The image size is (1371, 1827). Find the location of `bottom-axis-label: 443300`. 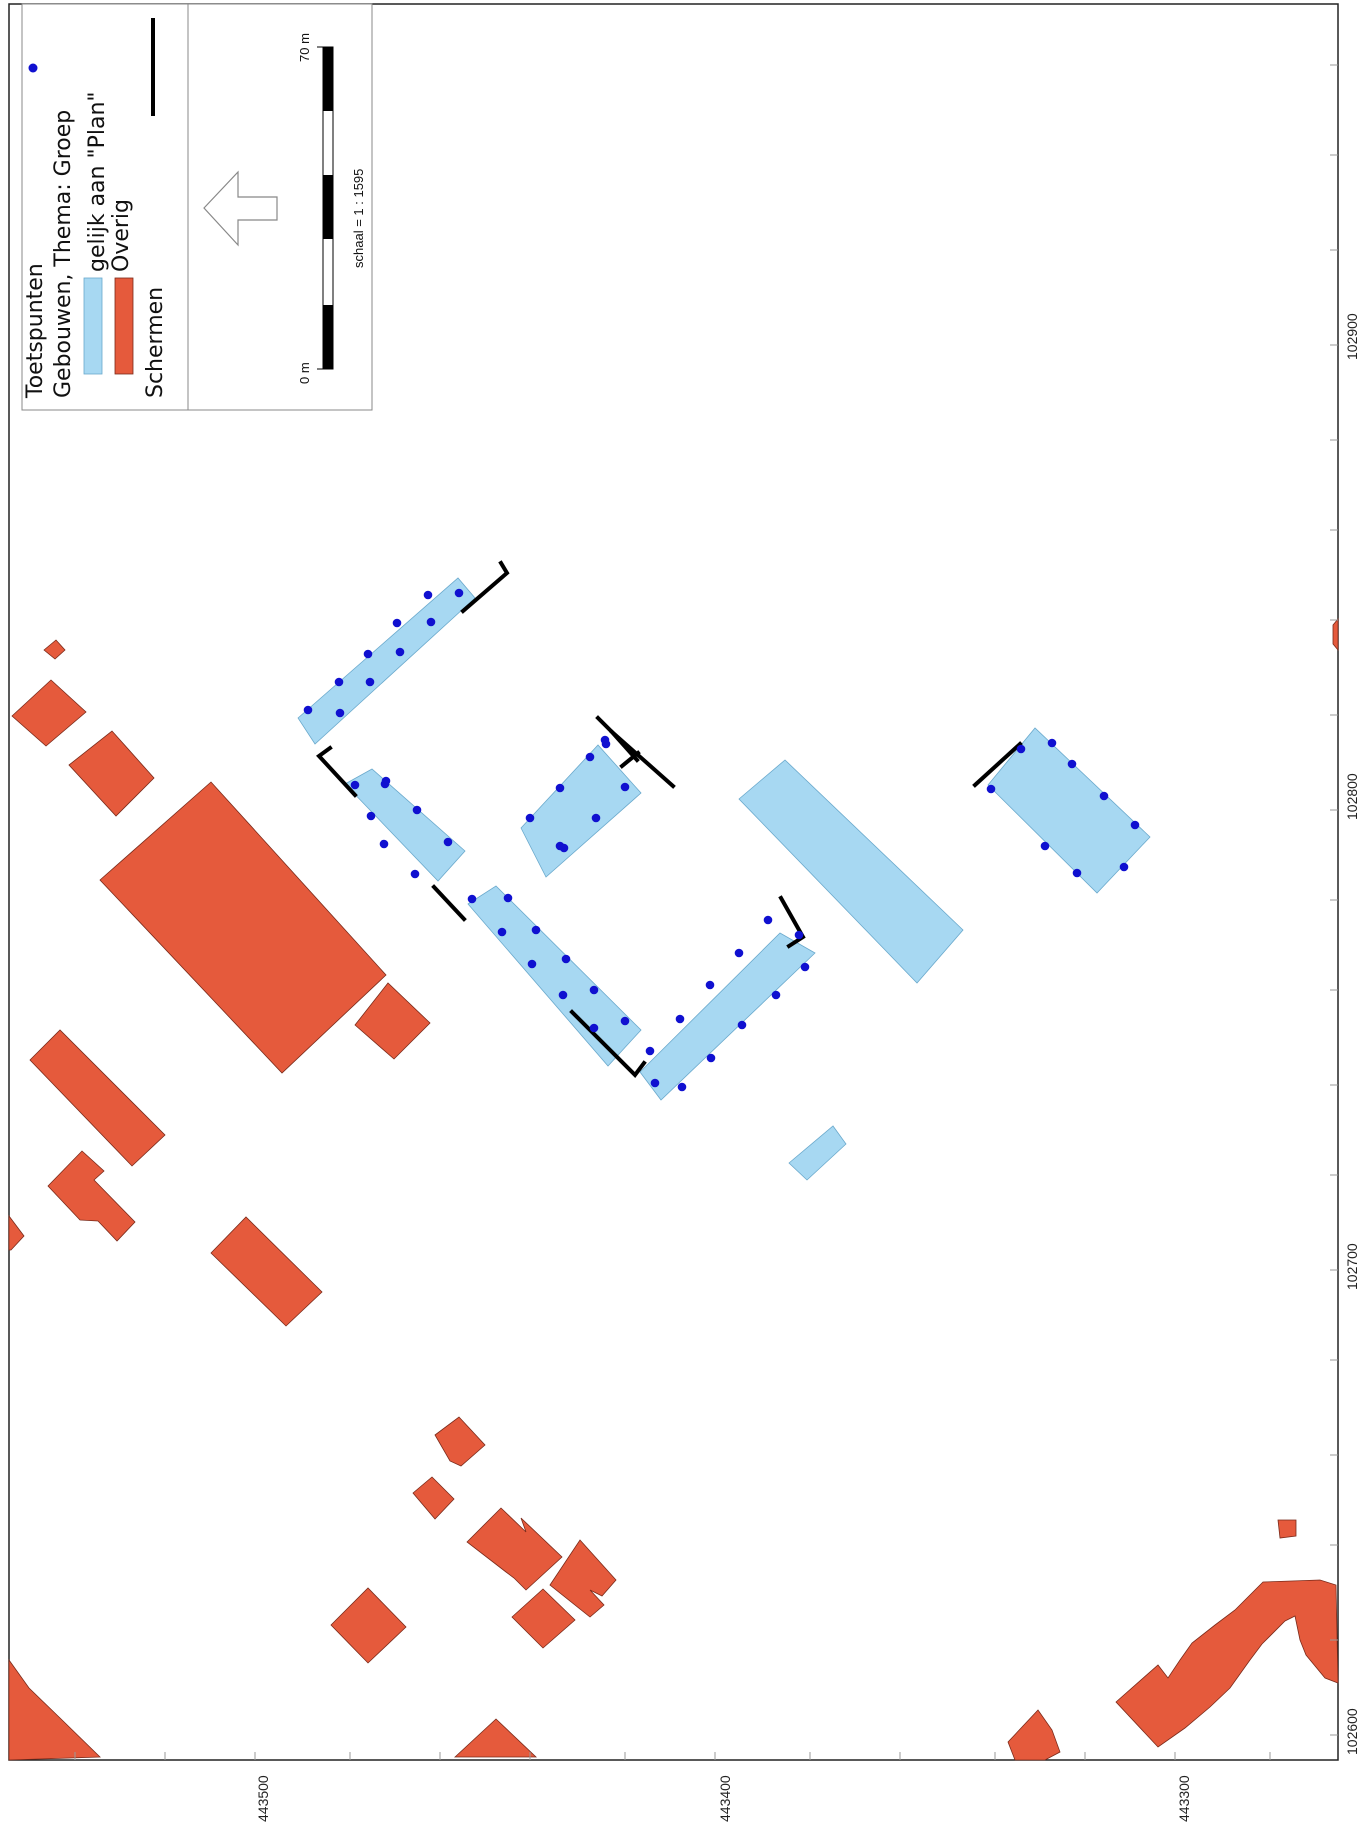

bottom-axis-label: 443300 is located at coordinates (1184, 1798).